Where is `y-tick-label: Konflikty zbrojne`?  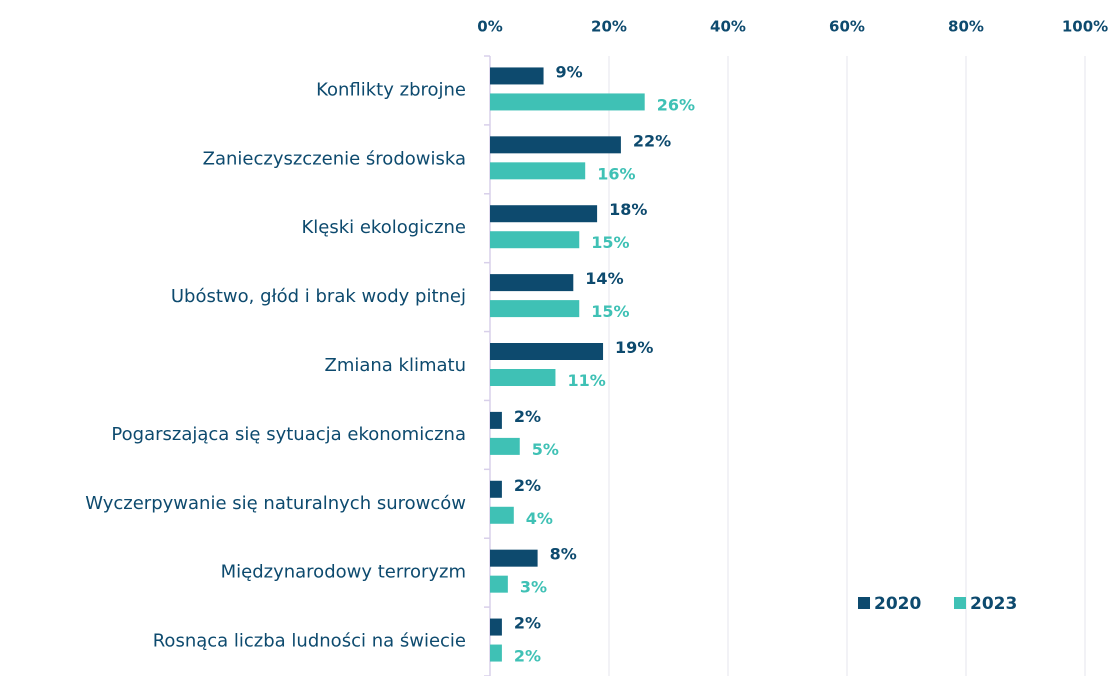 y-tick-label: Konflikty zbrojne is located at coordinates (391, 89).